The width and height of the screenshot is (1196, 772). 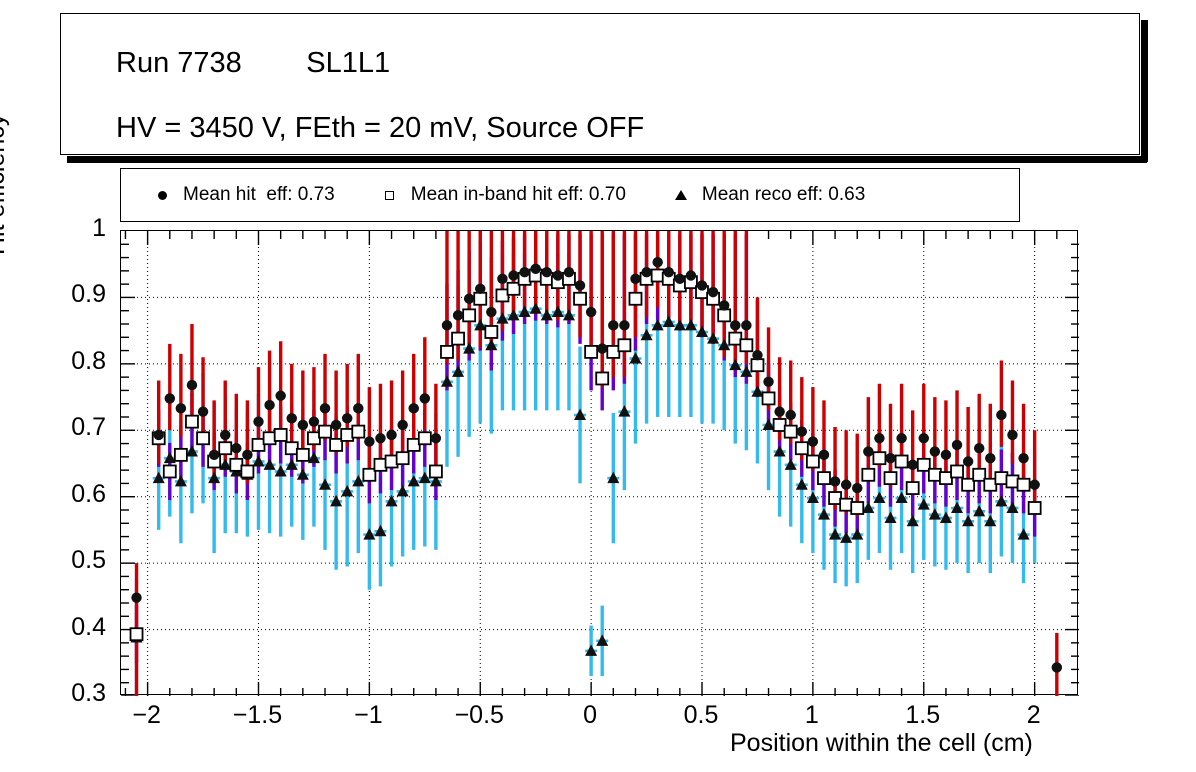 What do you see at coordinates (99, 228) in the screenshot?
I see `y-tick-label: 1` at bounding box center [99, 228].